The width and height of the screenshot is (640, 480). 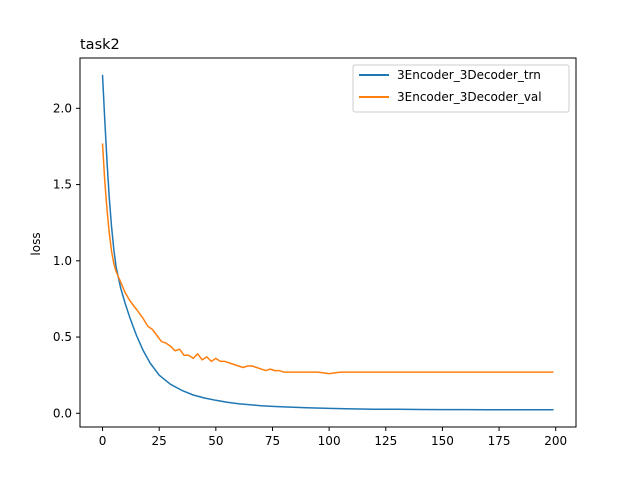 I want to click on legend-box, so click(x=461, y=88).